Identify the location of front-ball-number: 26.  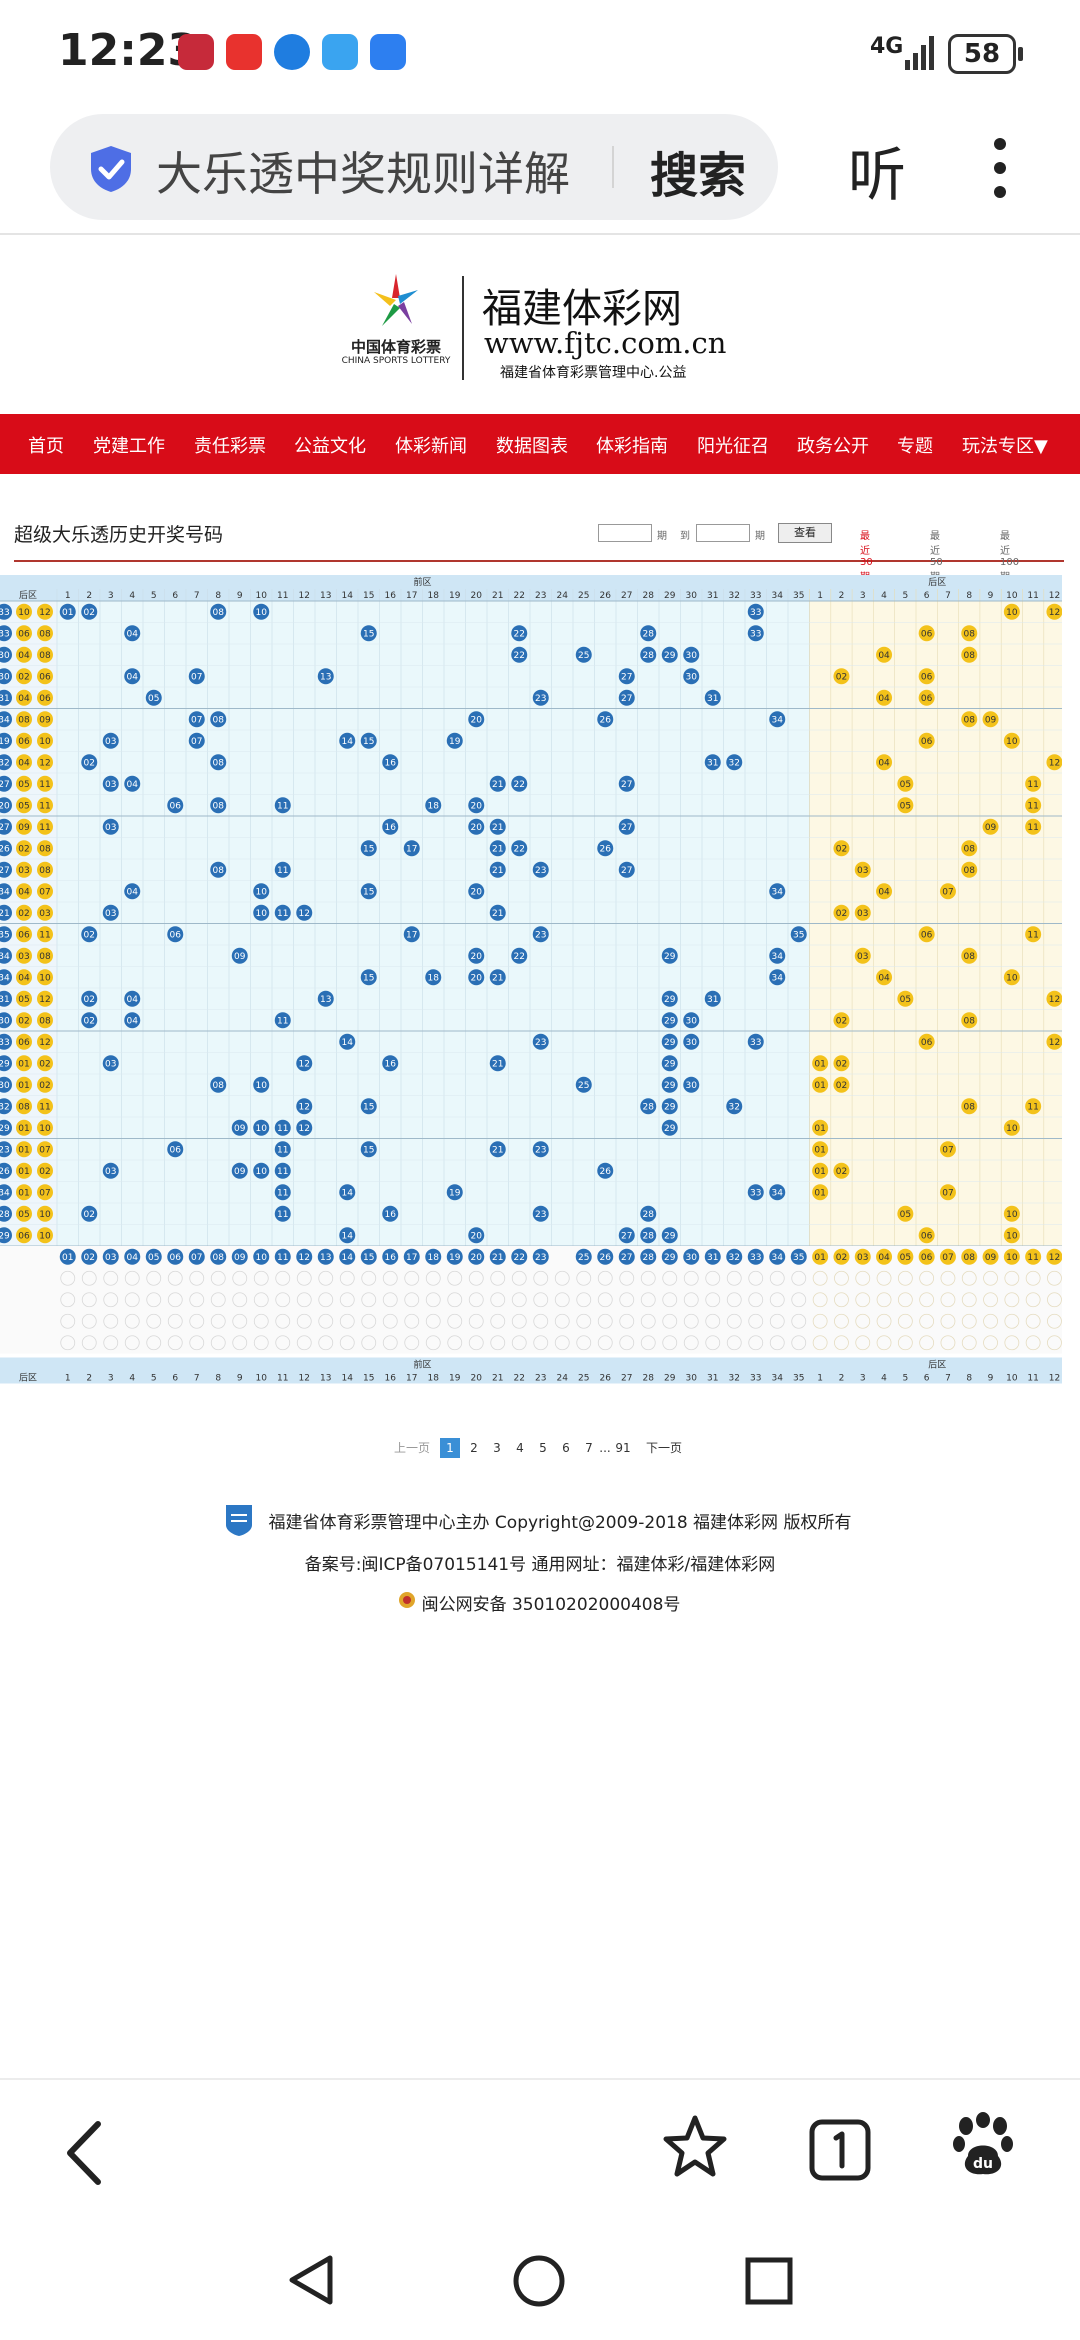
(606, 1172).